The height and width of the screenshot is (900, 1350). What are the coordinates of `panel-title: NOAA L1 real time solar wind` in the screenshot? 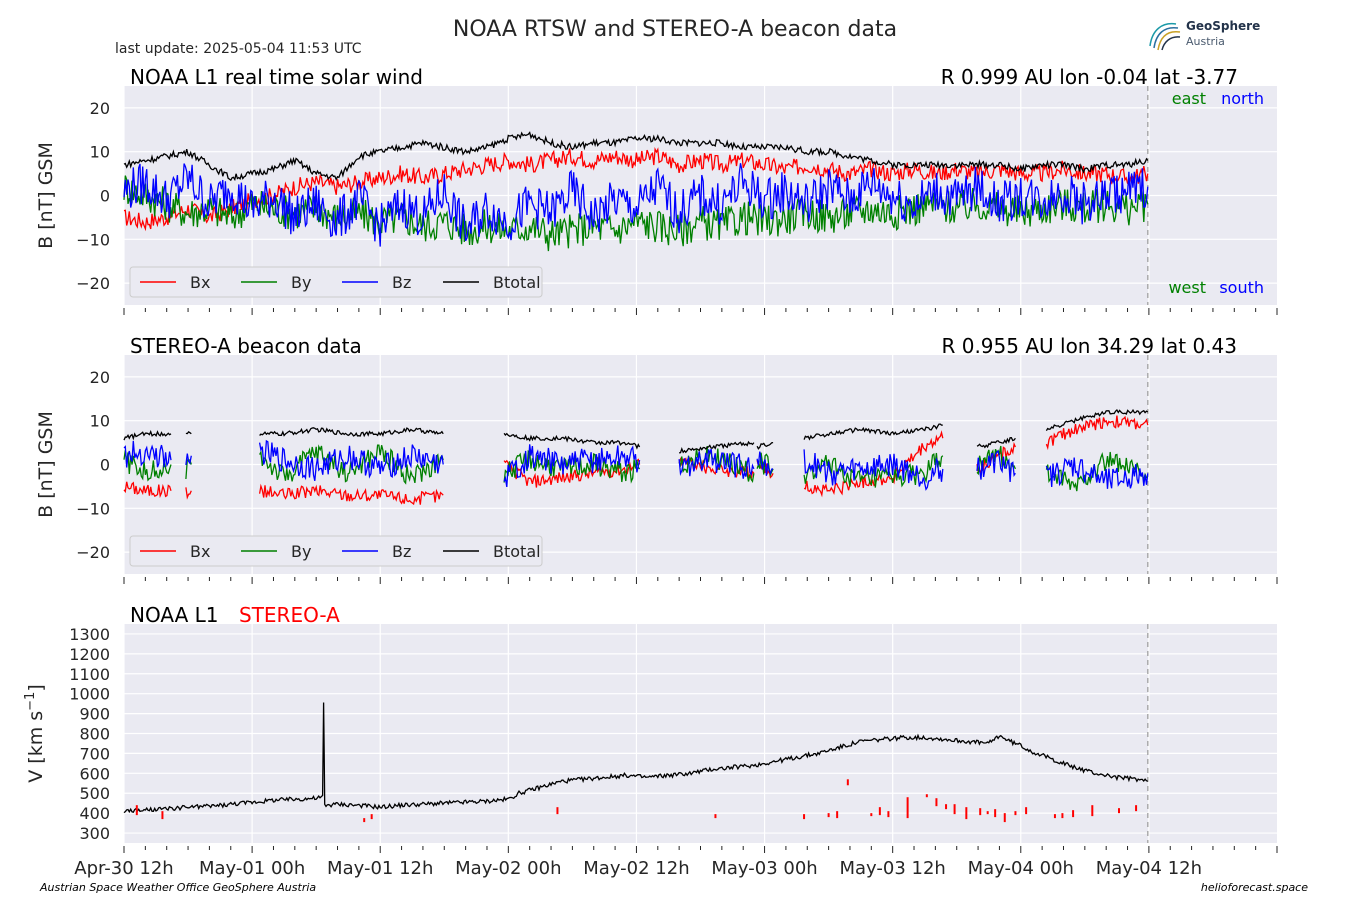 It's located at (276, 77).